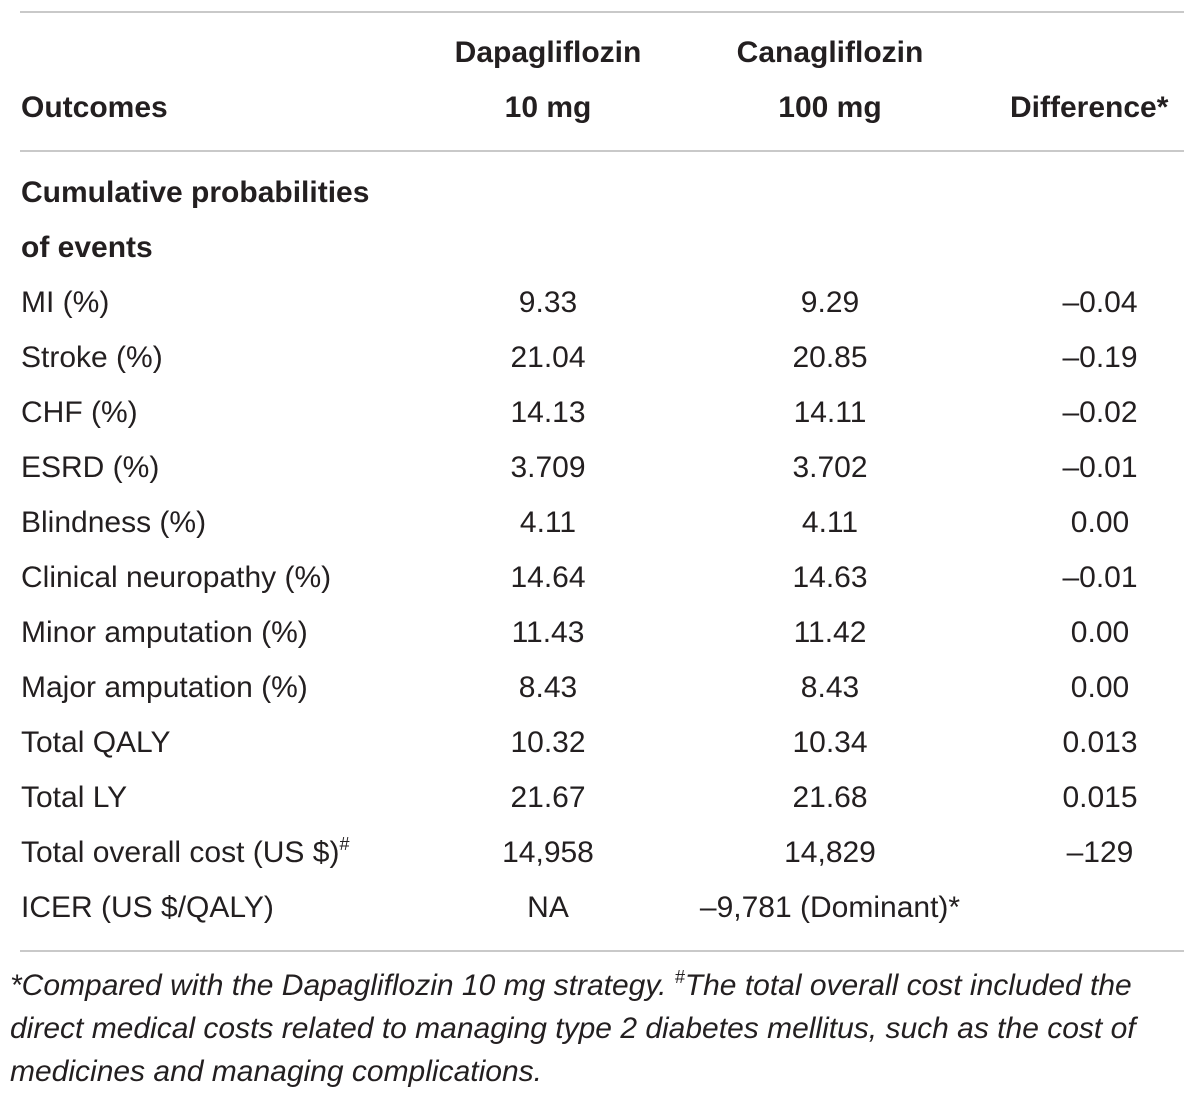 The image size is (1200, 1104). What do you see at coordinates (548, 522) in the screenshot?
I see `cell-dapa: 4.11` at bounding box center [548, 522].